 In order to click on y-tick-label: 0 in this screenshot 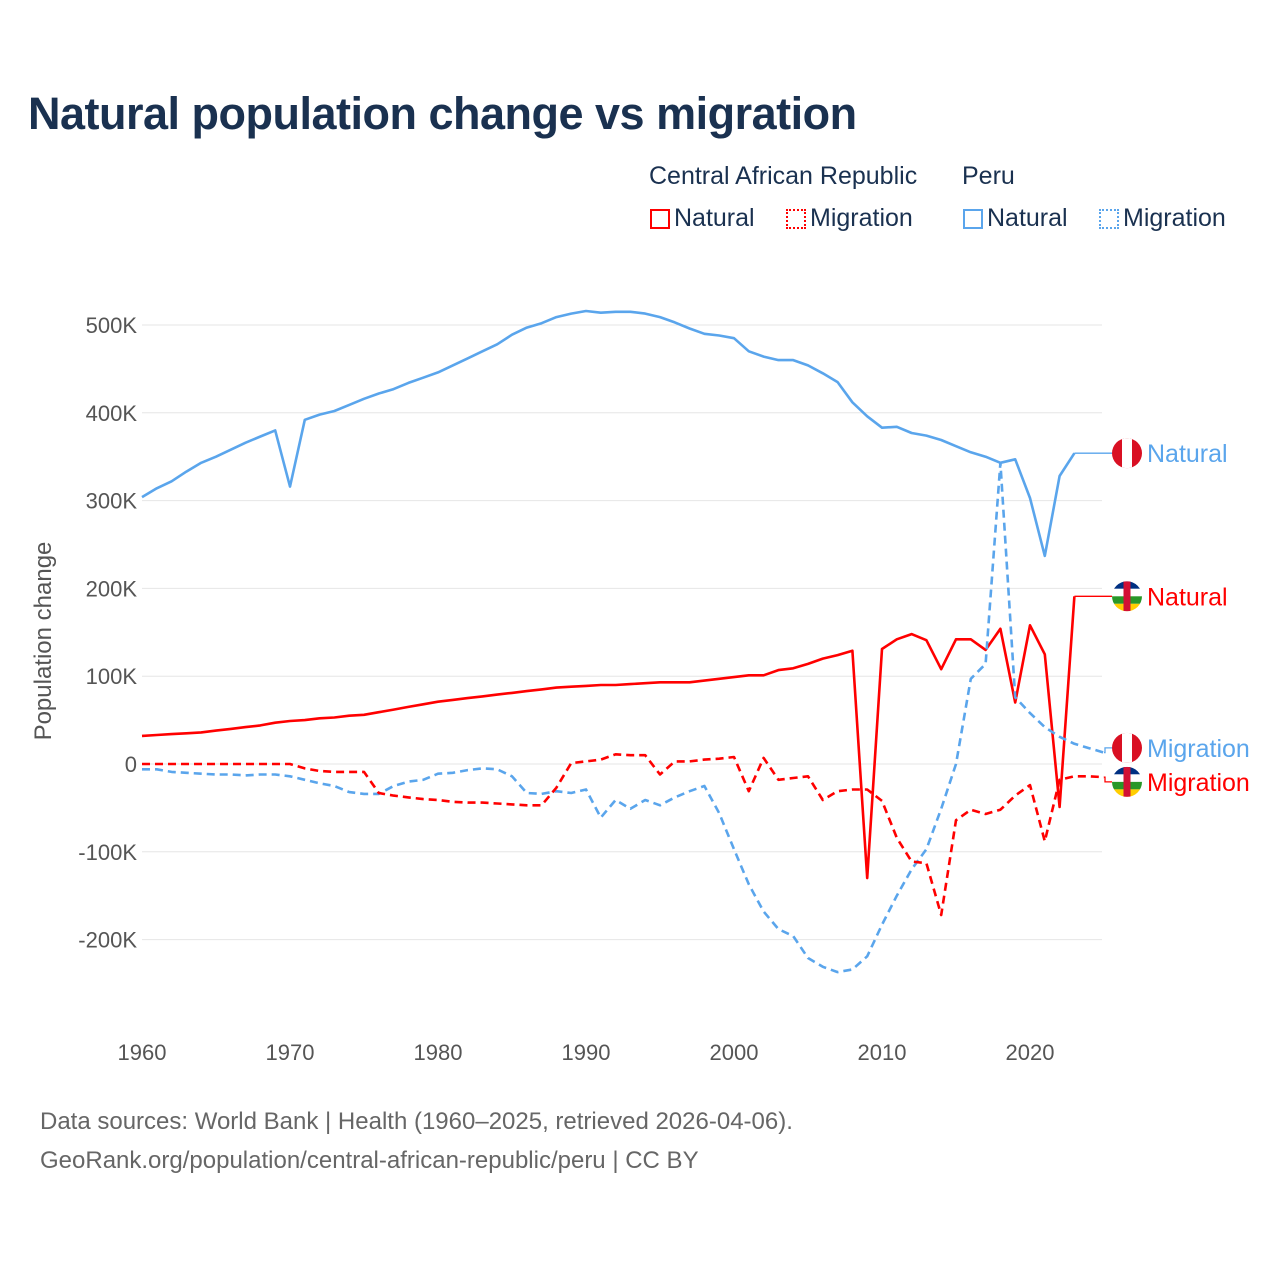, I will do `click(131, 764)`.